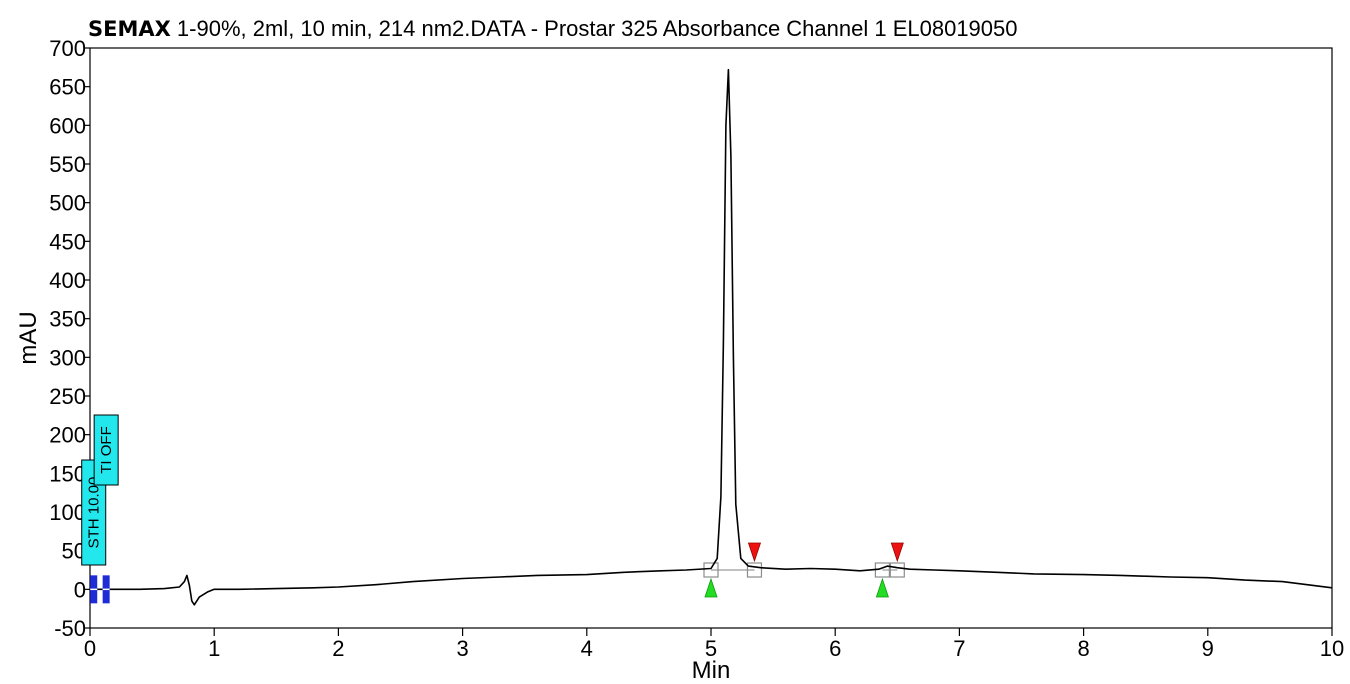 This screenshot has width=1350, height=684. Describe the element at coordinates (67, 87) in the screenshot. I see `y-tick-label: 650` at that location.